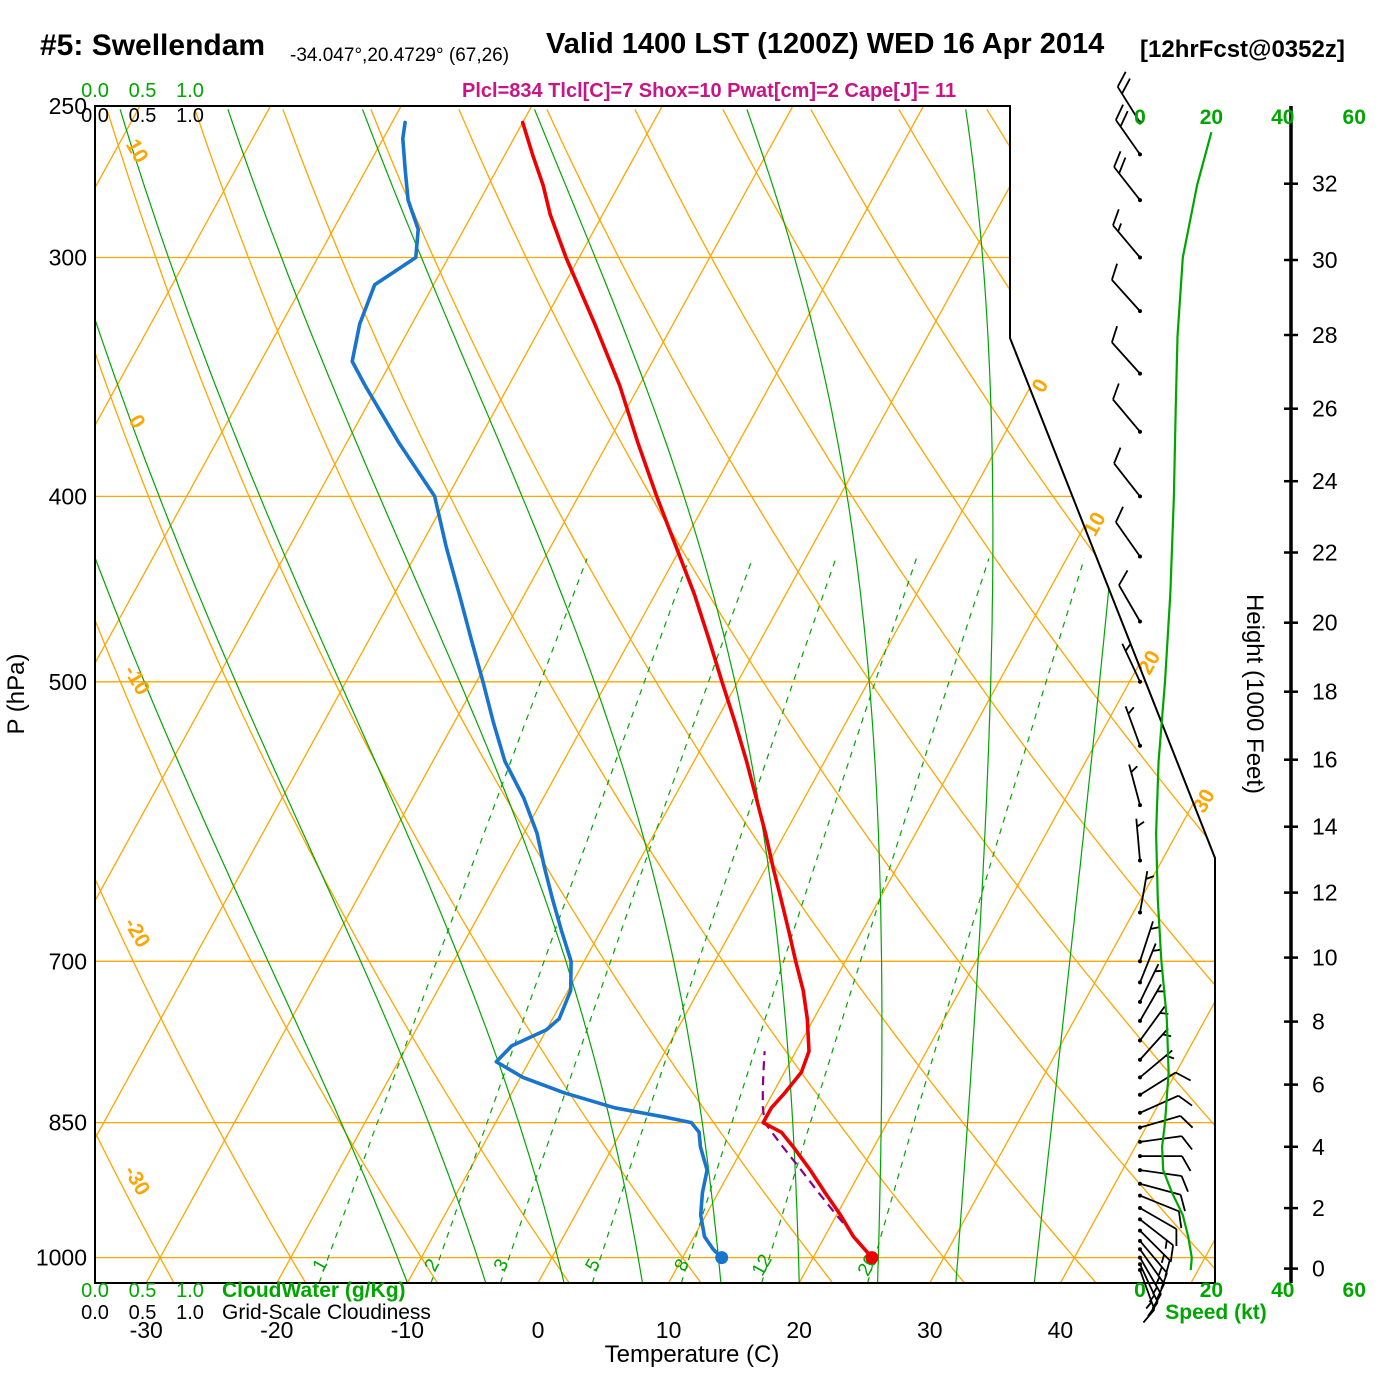 The width and height of the screenshot is (1400, 1400). I want to click on mixing-ratio-label: 1, so click(320, 1265).